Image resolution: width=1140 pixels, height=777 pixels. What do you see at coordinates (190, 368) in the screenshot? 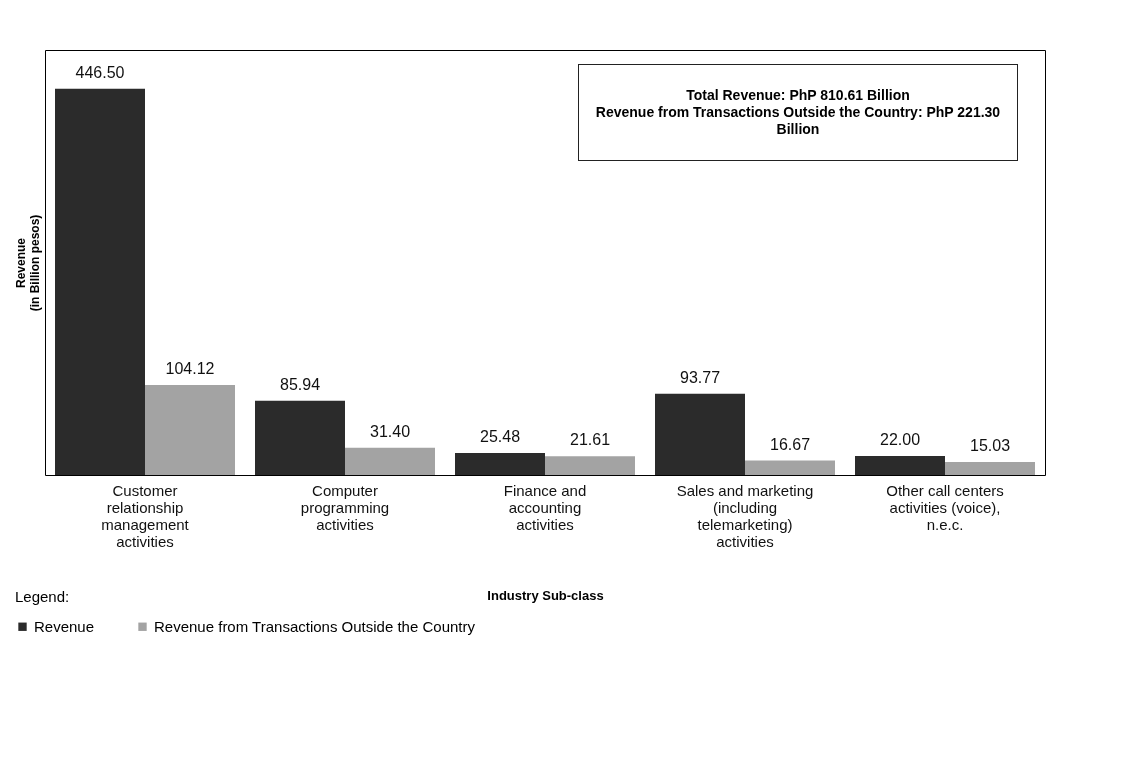
I see `data-label: 104.12` at bounding box center [190, 368].